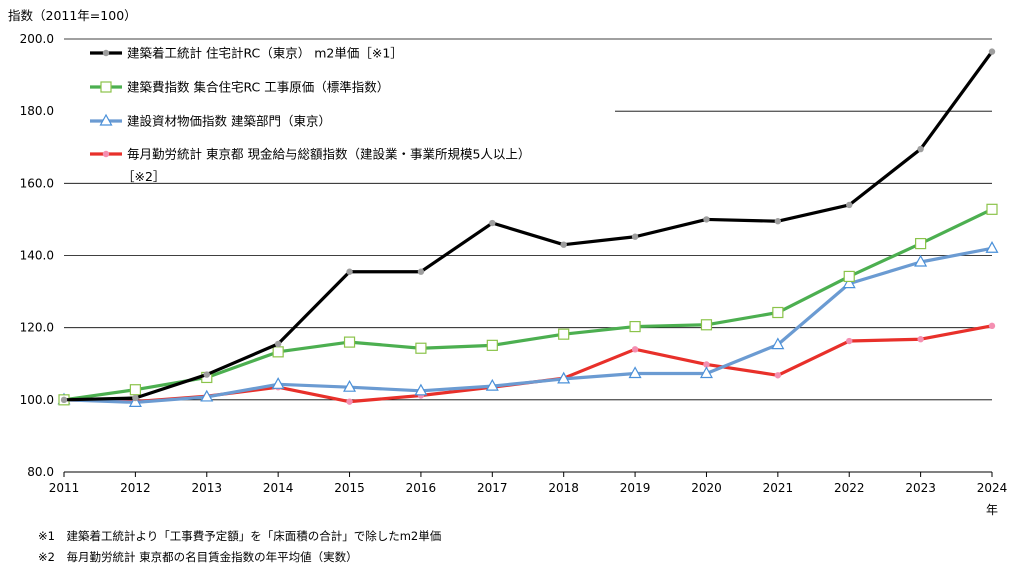  I want to click on legend-entry: 建築費指数 集合住宅RC 工事原価（標準指数）, so click(258, 87).